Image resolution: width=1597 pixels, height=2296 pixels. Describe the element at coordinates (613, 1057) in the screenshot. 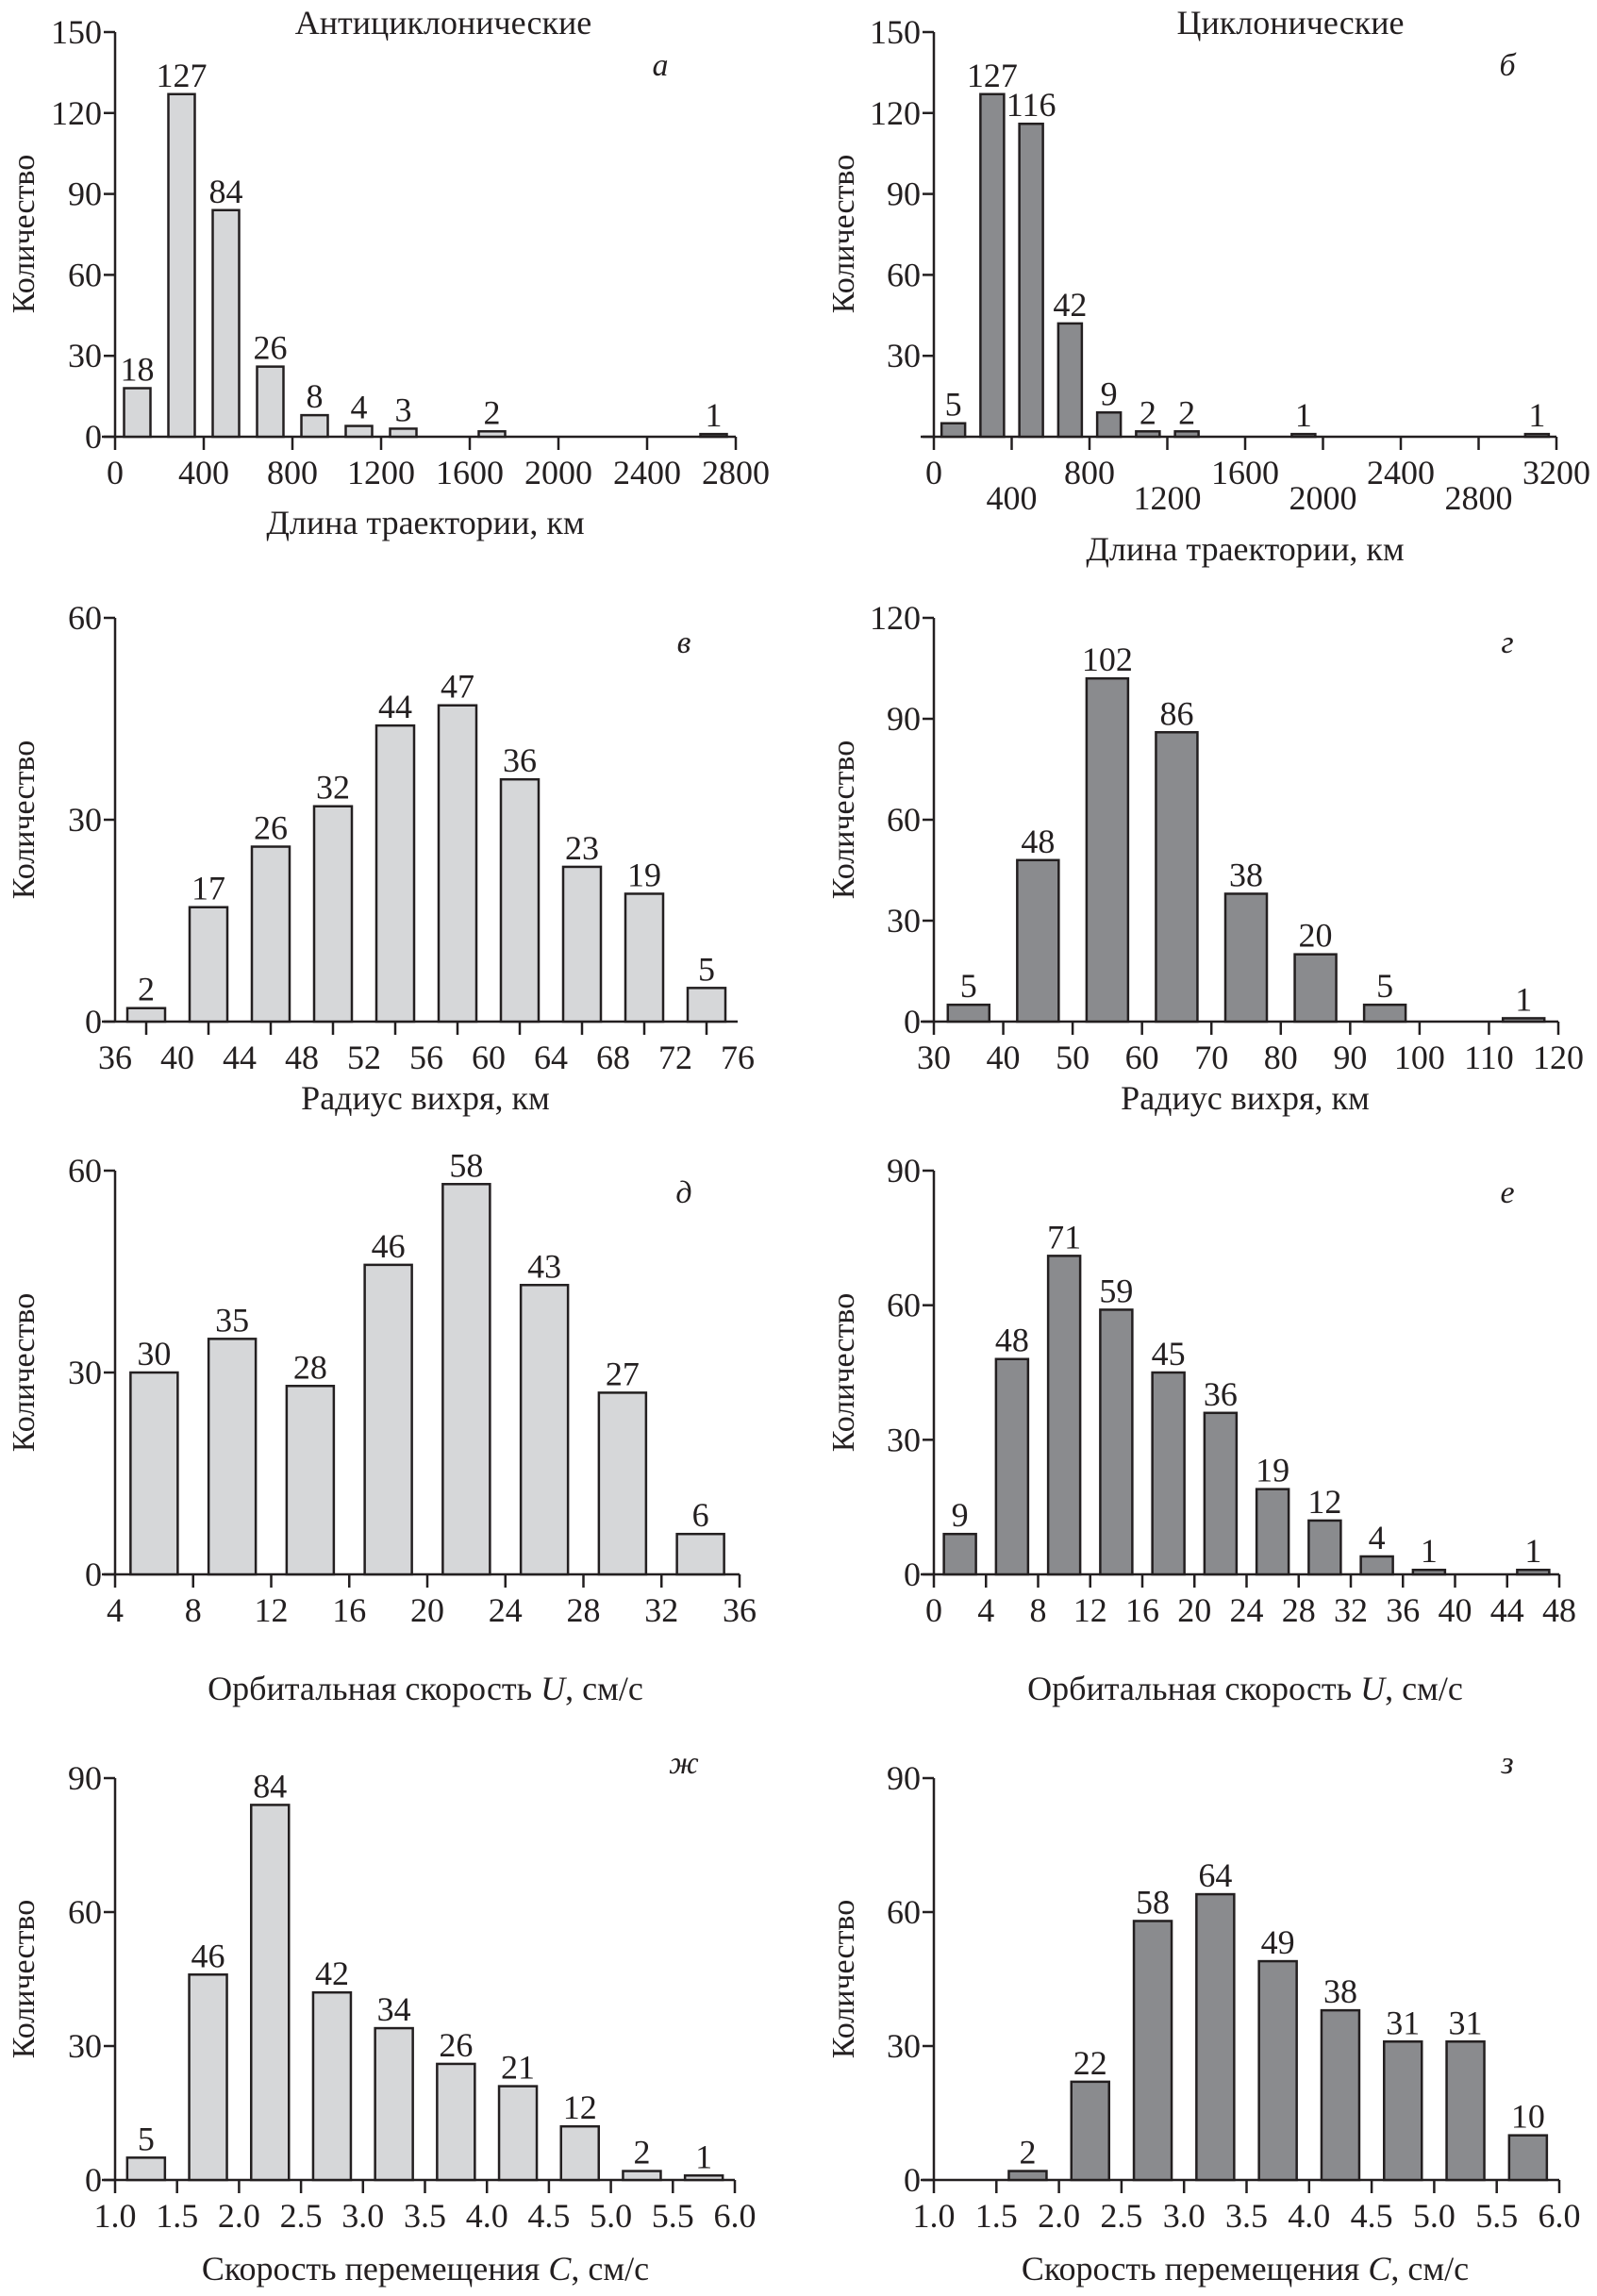

I see `x-tick-label: 68` at that location.